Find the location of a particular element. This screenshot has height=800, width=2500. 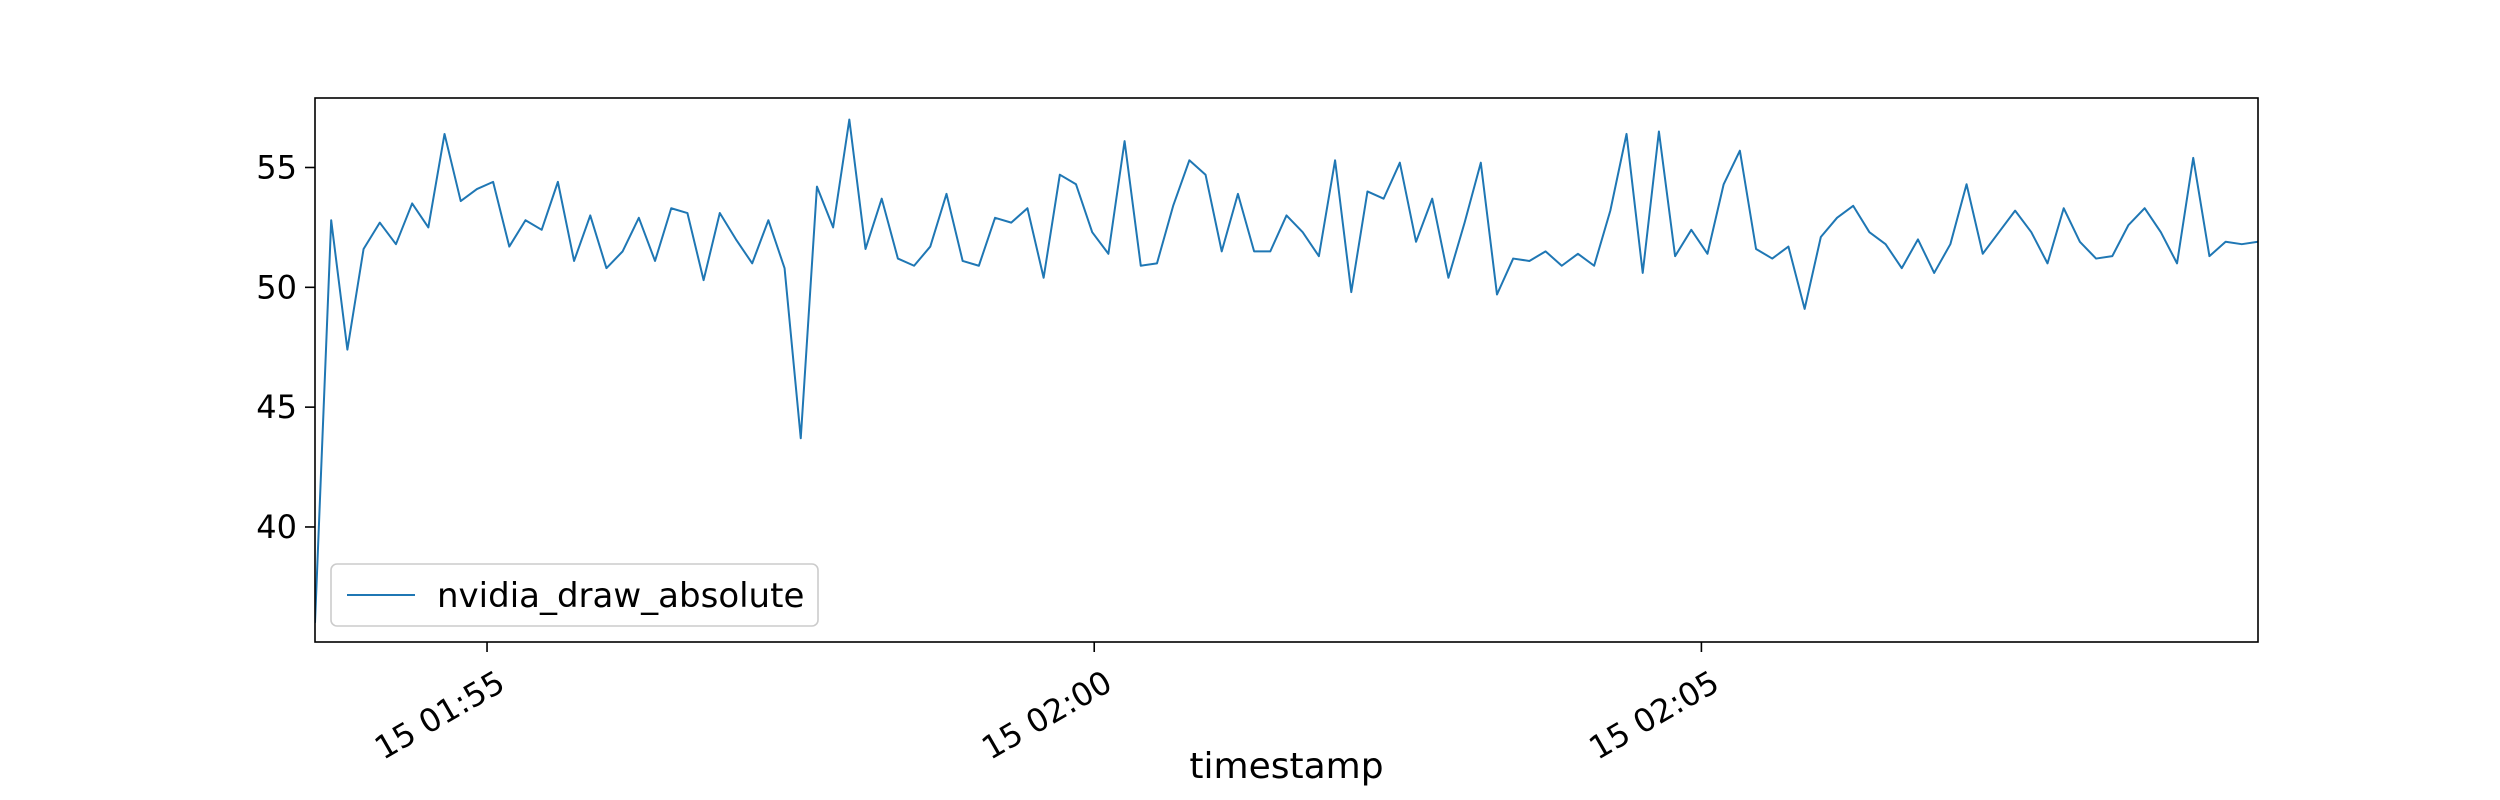

legend: nvidia_draw_absolute is located at coordinates (574, 595).